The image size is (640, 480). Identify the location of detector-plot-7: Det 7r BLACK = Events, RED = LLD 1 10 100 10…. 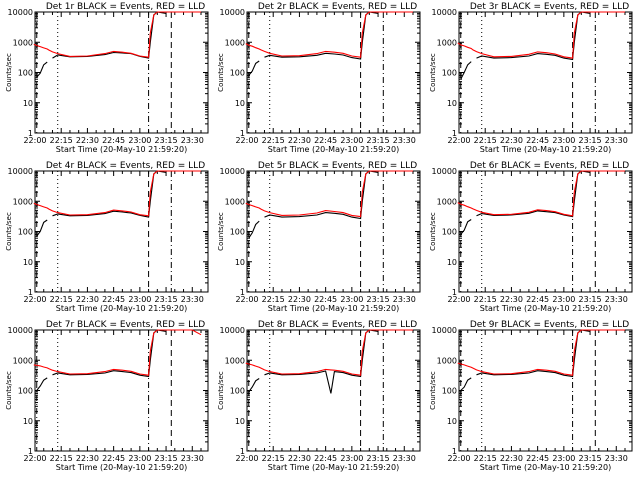
(107, 396).